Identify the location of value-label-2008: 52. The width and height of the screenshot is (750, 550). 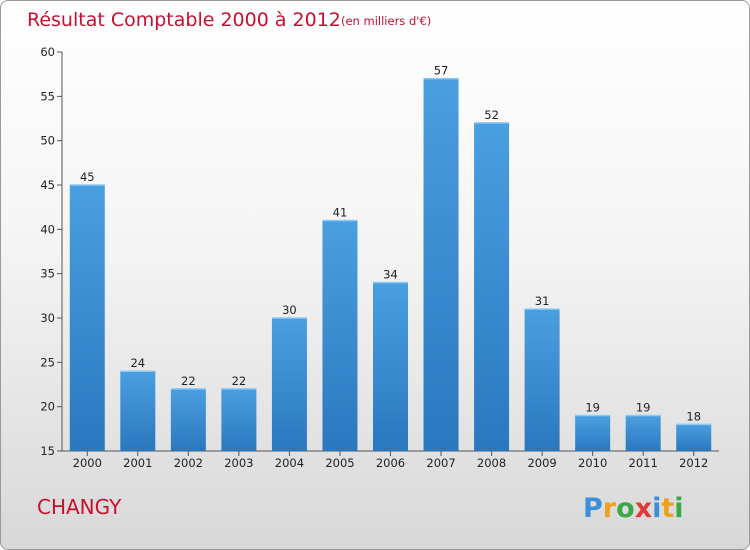
(491, 115).